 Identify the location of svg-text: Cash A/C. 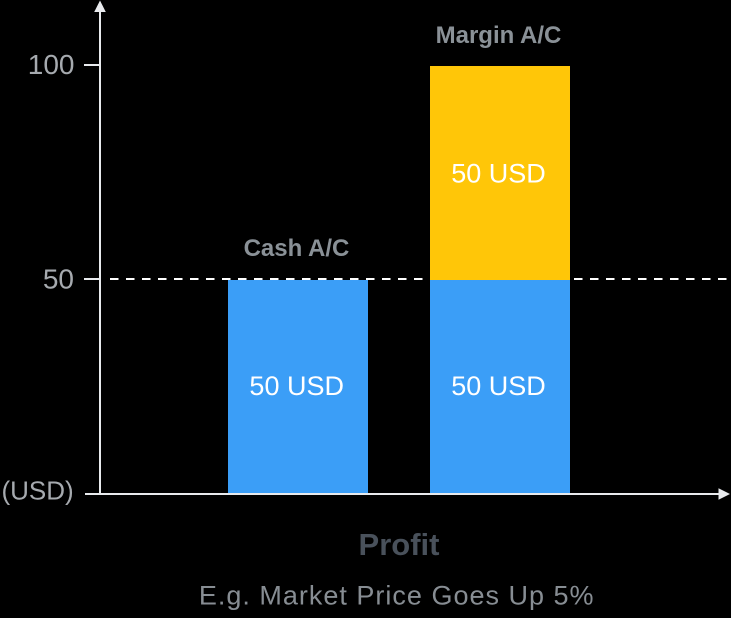
(297, 248).